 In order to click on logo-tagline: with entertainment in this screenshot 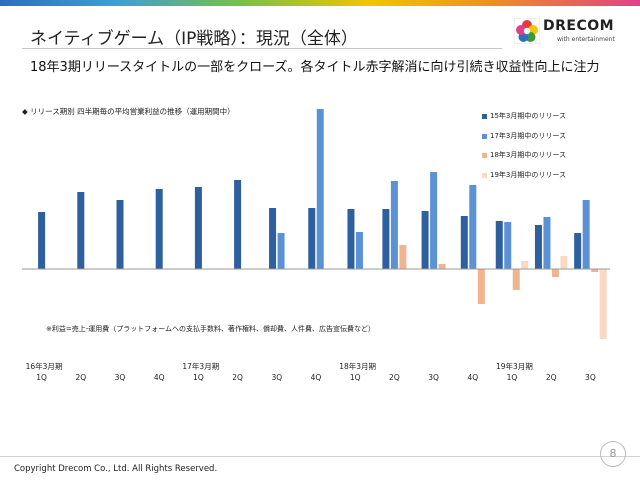, I will do `click(586, 39)`.